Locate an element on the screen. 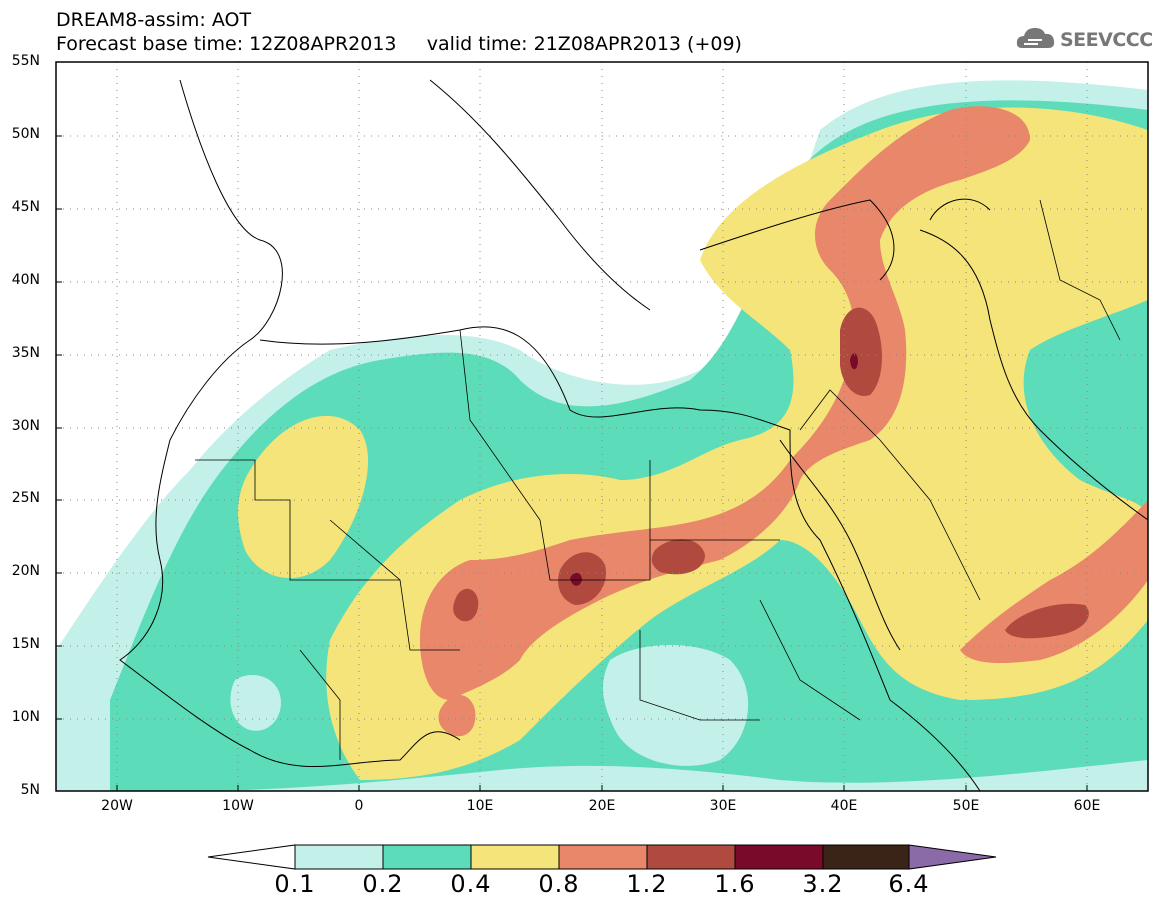  lon-label: 50E is located at coordinates (966, 806).